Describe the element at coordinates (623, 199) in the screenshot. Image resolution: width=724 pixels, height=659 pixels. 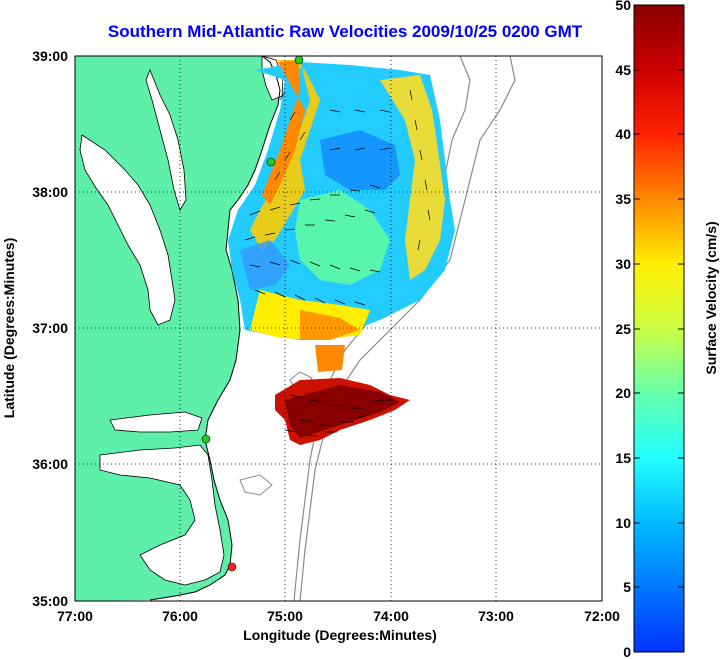
I see `colorbar-tick-label: 35` at that location.